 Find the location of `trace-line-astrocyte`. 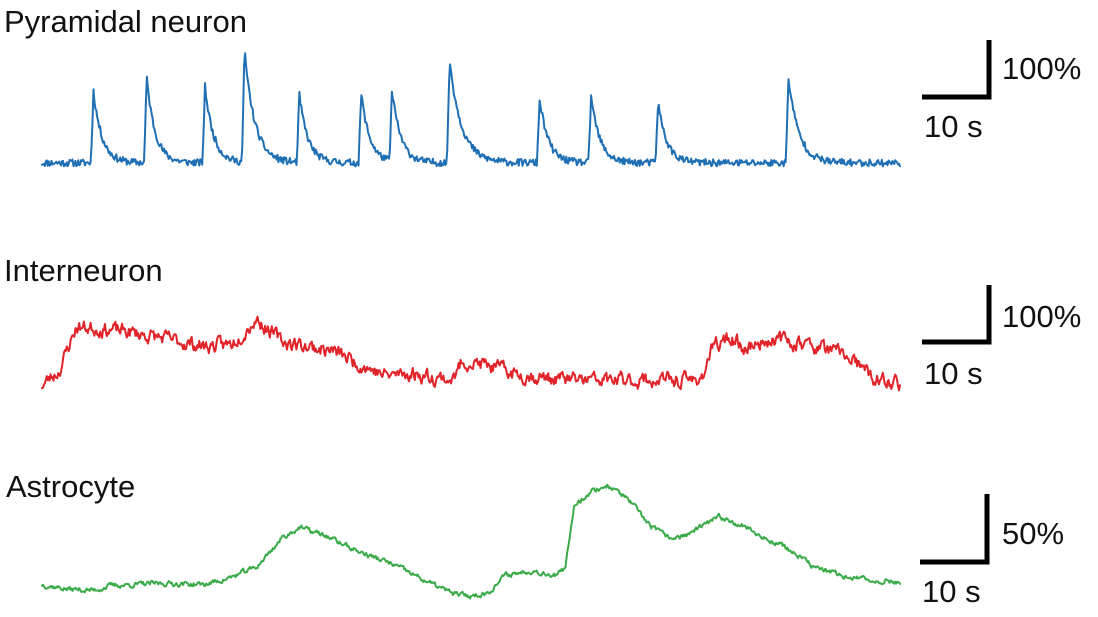

trace-line-astrocyte is located at coordinates (471, 541).